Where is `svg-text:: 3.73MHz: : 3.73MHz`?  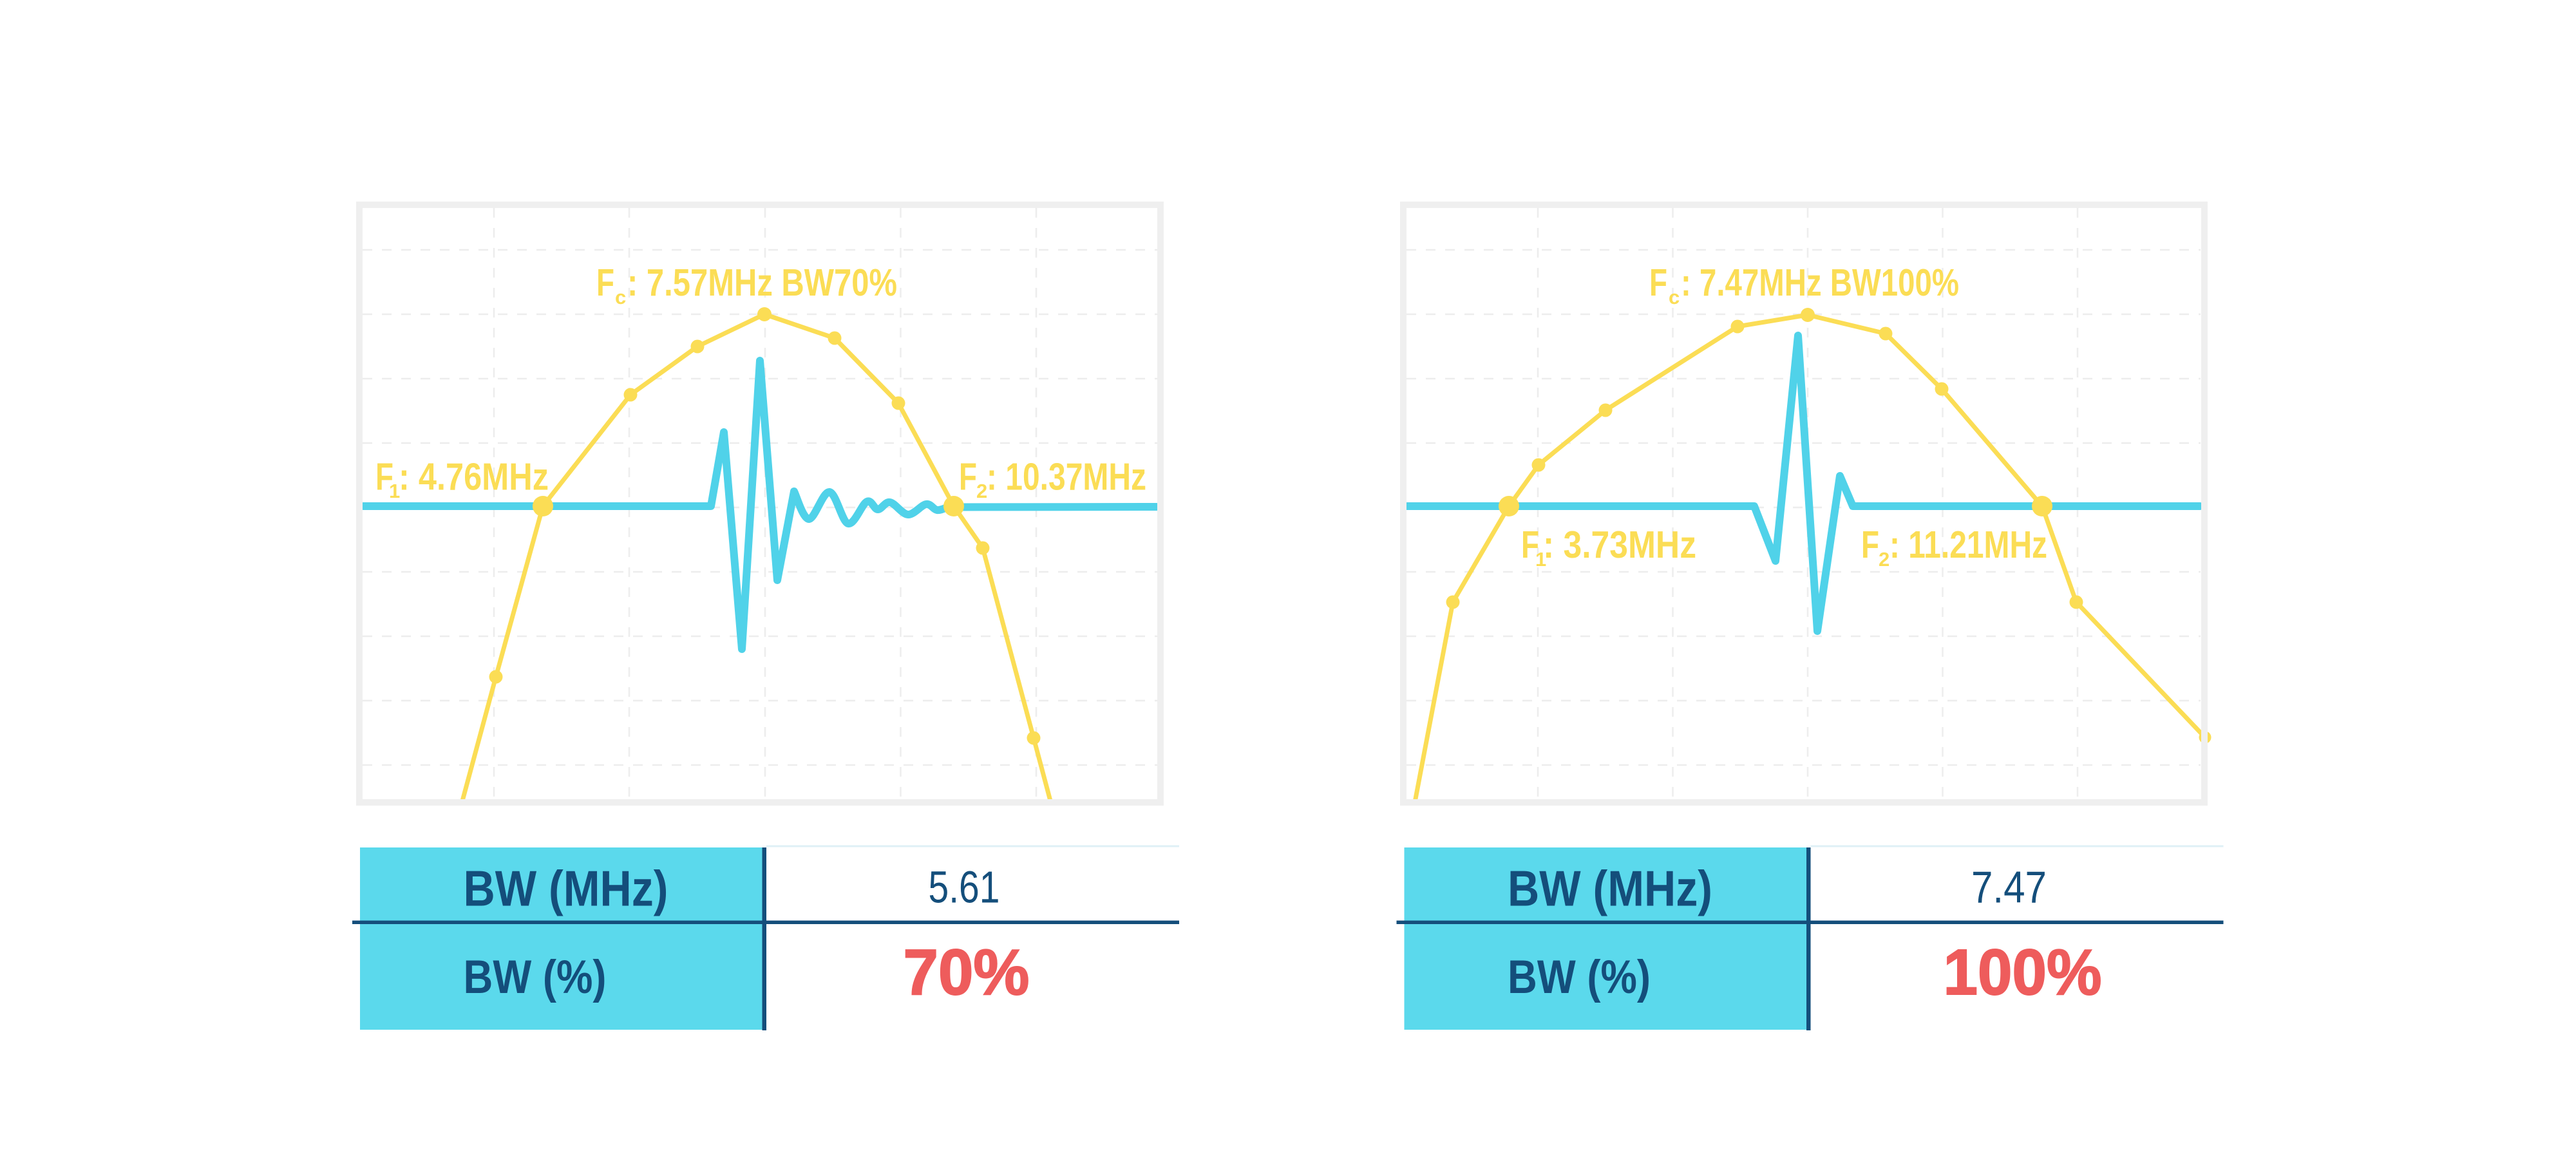 svg-text:: 3.73MHz: : 3.73MHz is located at coordinates (1620, 545).